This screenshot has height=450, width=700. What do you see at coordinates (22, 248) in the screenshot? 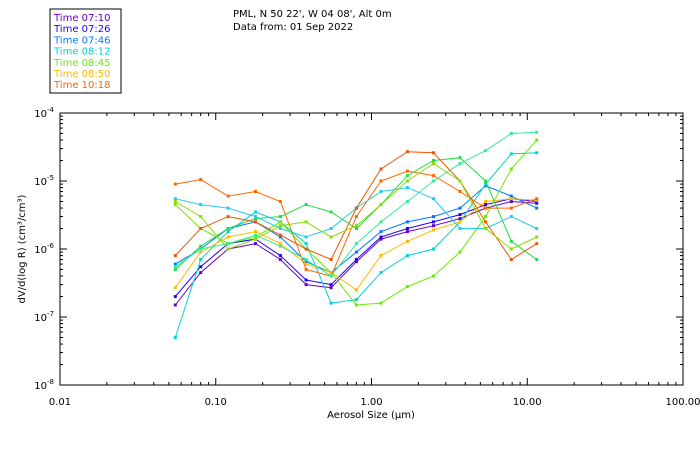
I see `y-axis-label: dV/d(log R) (cm³/cm³)` at bounding box center [22, 248].